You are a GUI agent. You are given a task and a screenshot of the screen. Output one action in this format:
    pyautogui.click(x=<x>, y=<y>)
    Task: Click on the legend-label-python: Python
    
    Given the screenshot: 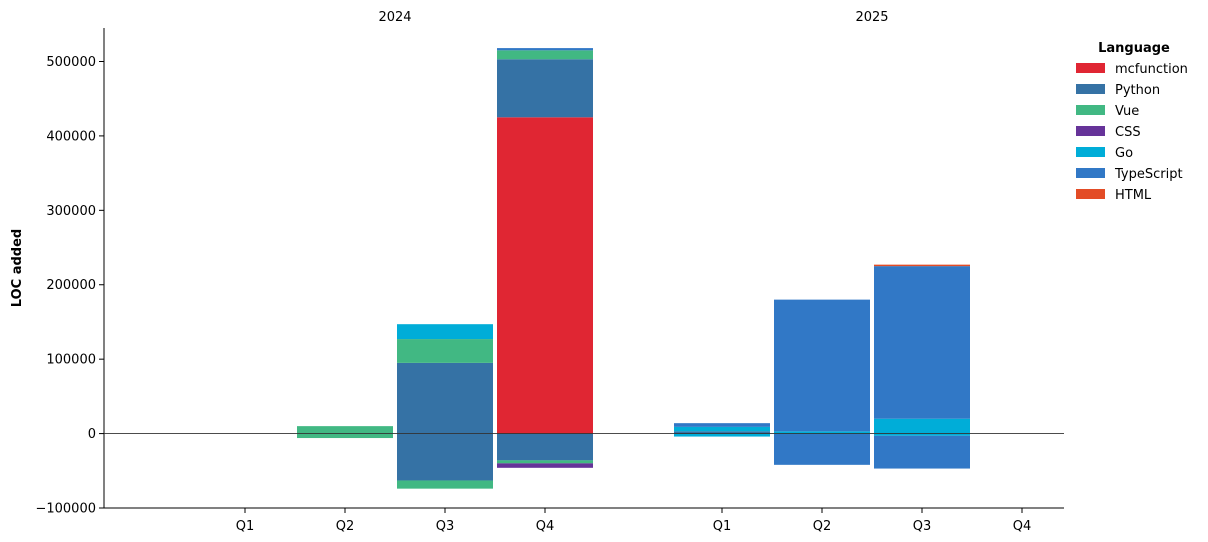 What is the action you would take?
    pyautogui.click(x=1137, y=90)
    